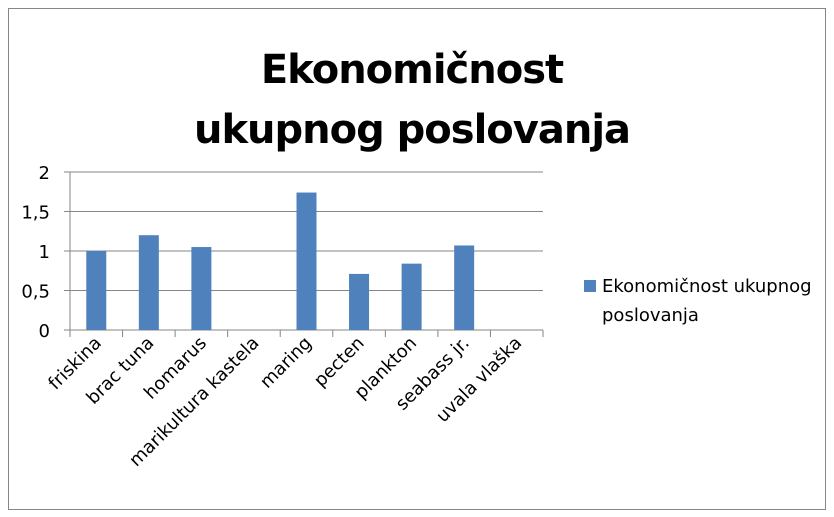 This screenshot has height=517, width=834. Describe the element at coordinates (44, 331) in the screenshot. I see `y-tick-label: 0` at that location.